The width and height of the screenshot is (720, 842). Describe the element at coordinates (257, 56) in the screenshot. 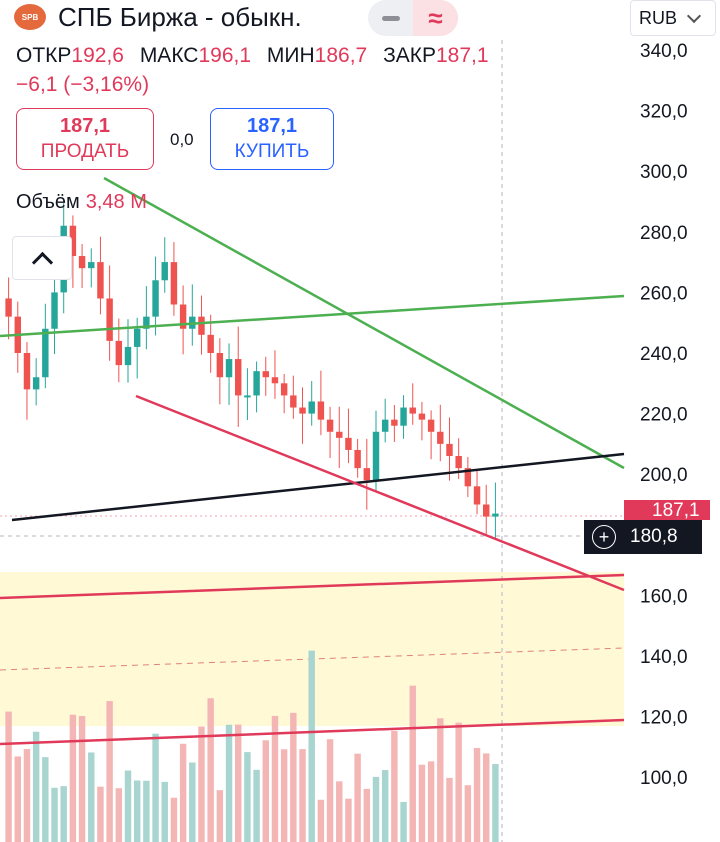

I see `ohlc-row: ОТКР192,6 МАКС196,1 МИН186,7 ЗАКР187,1` at that location.